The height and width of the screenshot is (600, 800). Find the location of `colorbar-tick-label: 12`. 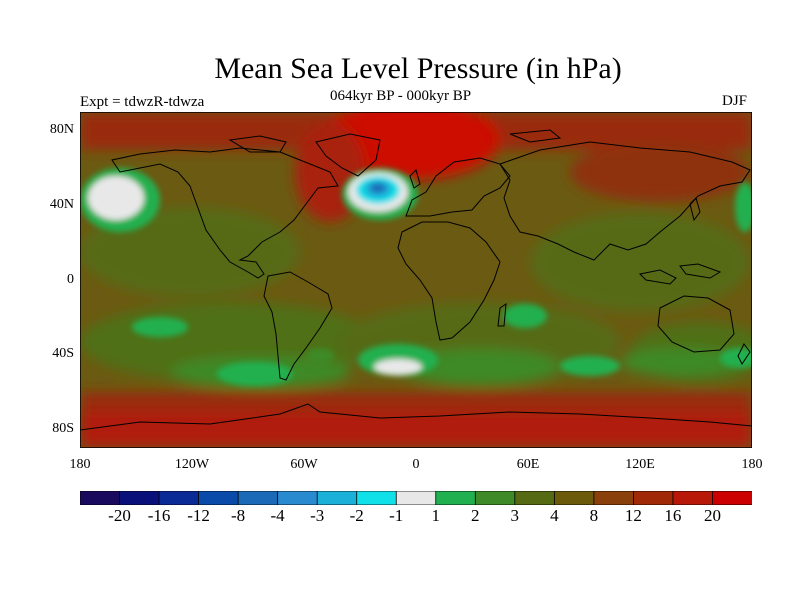

colorbar-tick-label: 12 is located at coordinates (633, 515).